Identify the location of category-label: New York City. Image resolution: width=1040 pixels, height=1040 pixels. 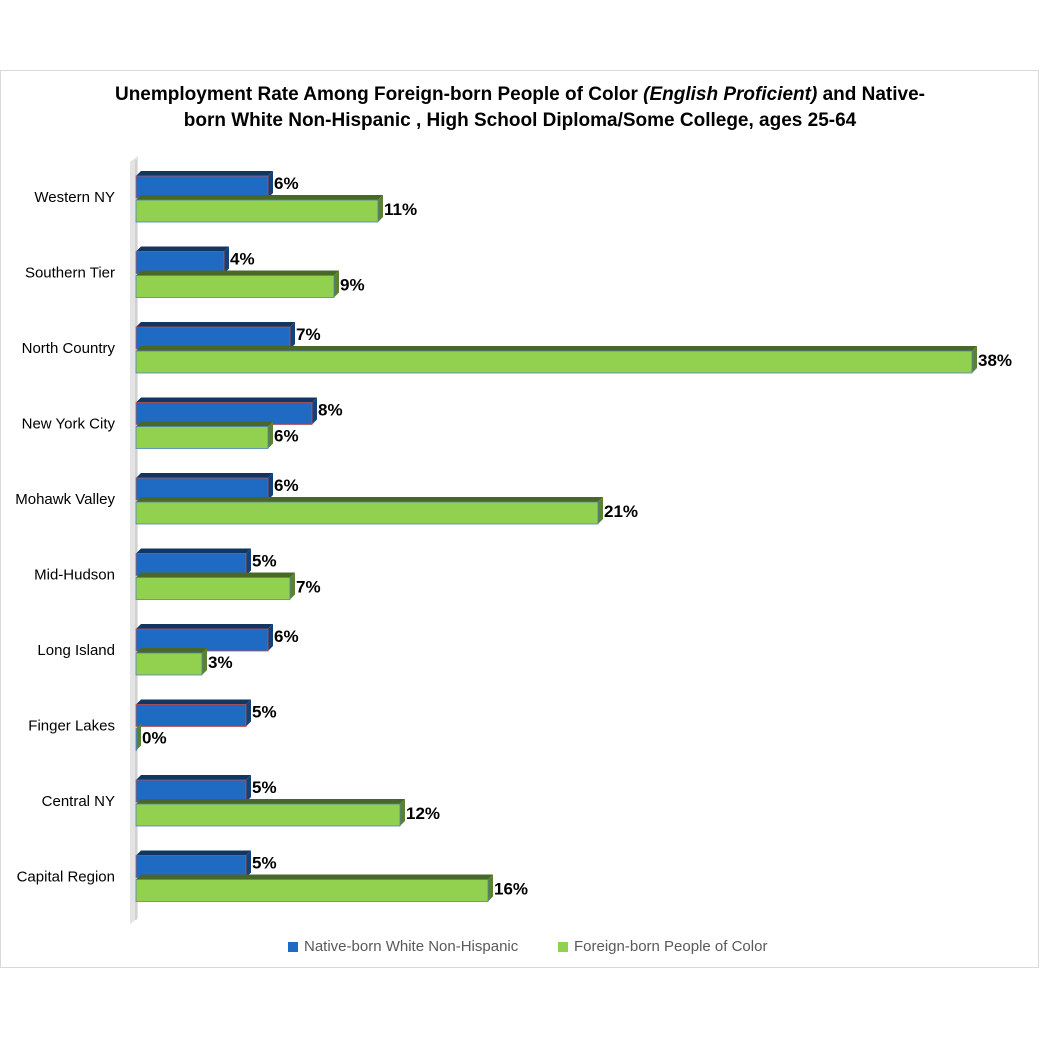
(69, 424).